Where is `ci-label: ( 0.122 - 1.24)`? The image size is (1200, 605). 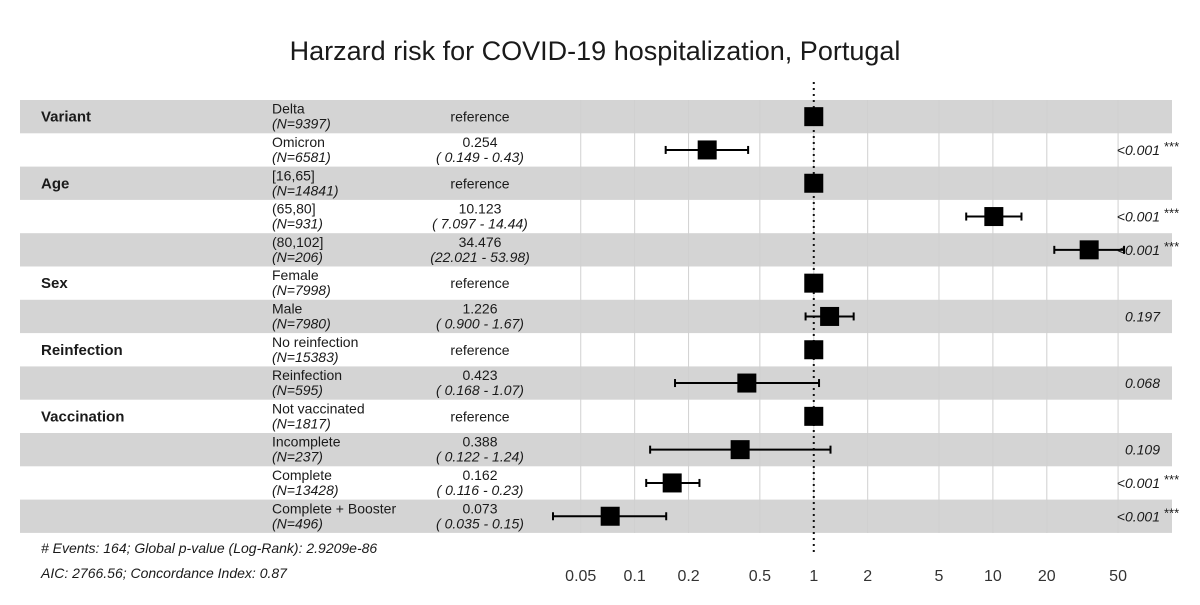 ci-label: ( 0.122 - 1.24) is located at coordinates (480, 457).